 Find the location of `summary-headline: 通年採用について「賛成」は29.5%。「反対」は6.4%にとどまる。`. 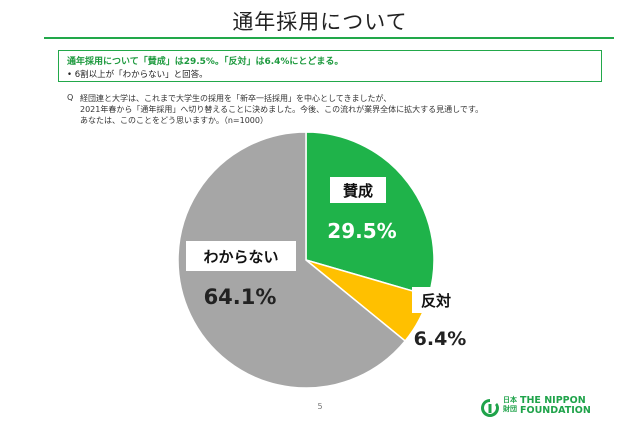

summary-headline: 通年採用について「賛成」は29.5%。「反対」は6.4%にとどまる。 is located at coordinates (205, 62).